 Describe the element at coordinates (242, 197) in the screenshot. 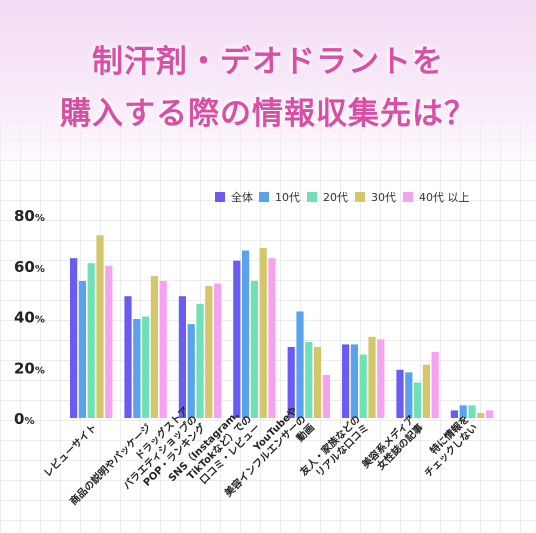

I see `legend-label: 全体` at that location.